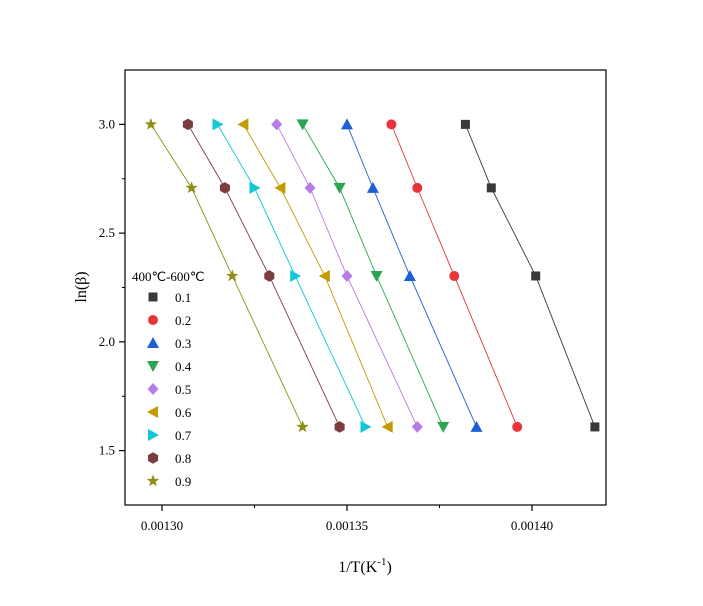 The image size is (703, 606). I want to click on legend-label-0-3: 0.3, so click(183, 343).